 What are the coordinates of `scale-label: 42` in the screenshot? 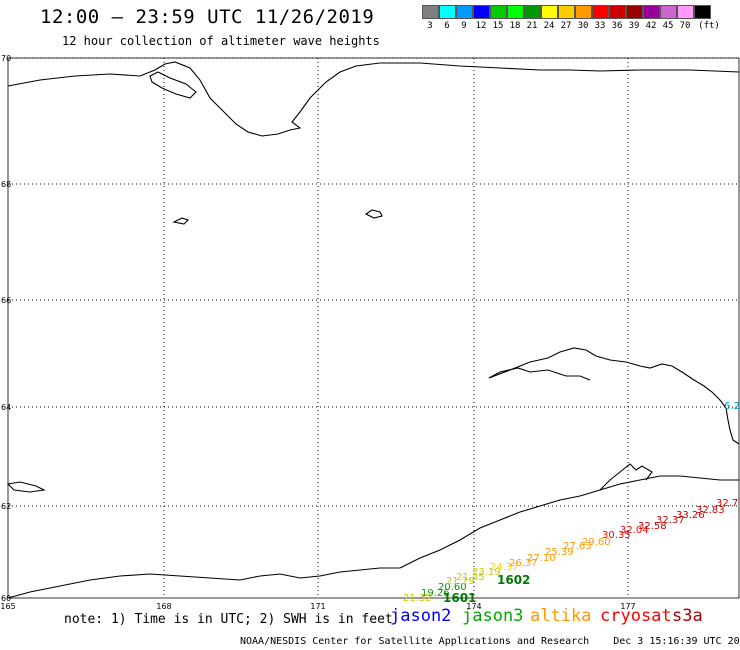 It's located at (651, 26).